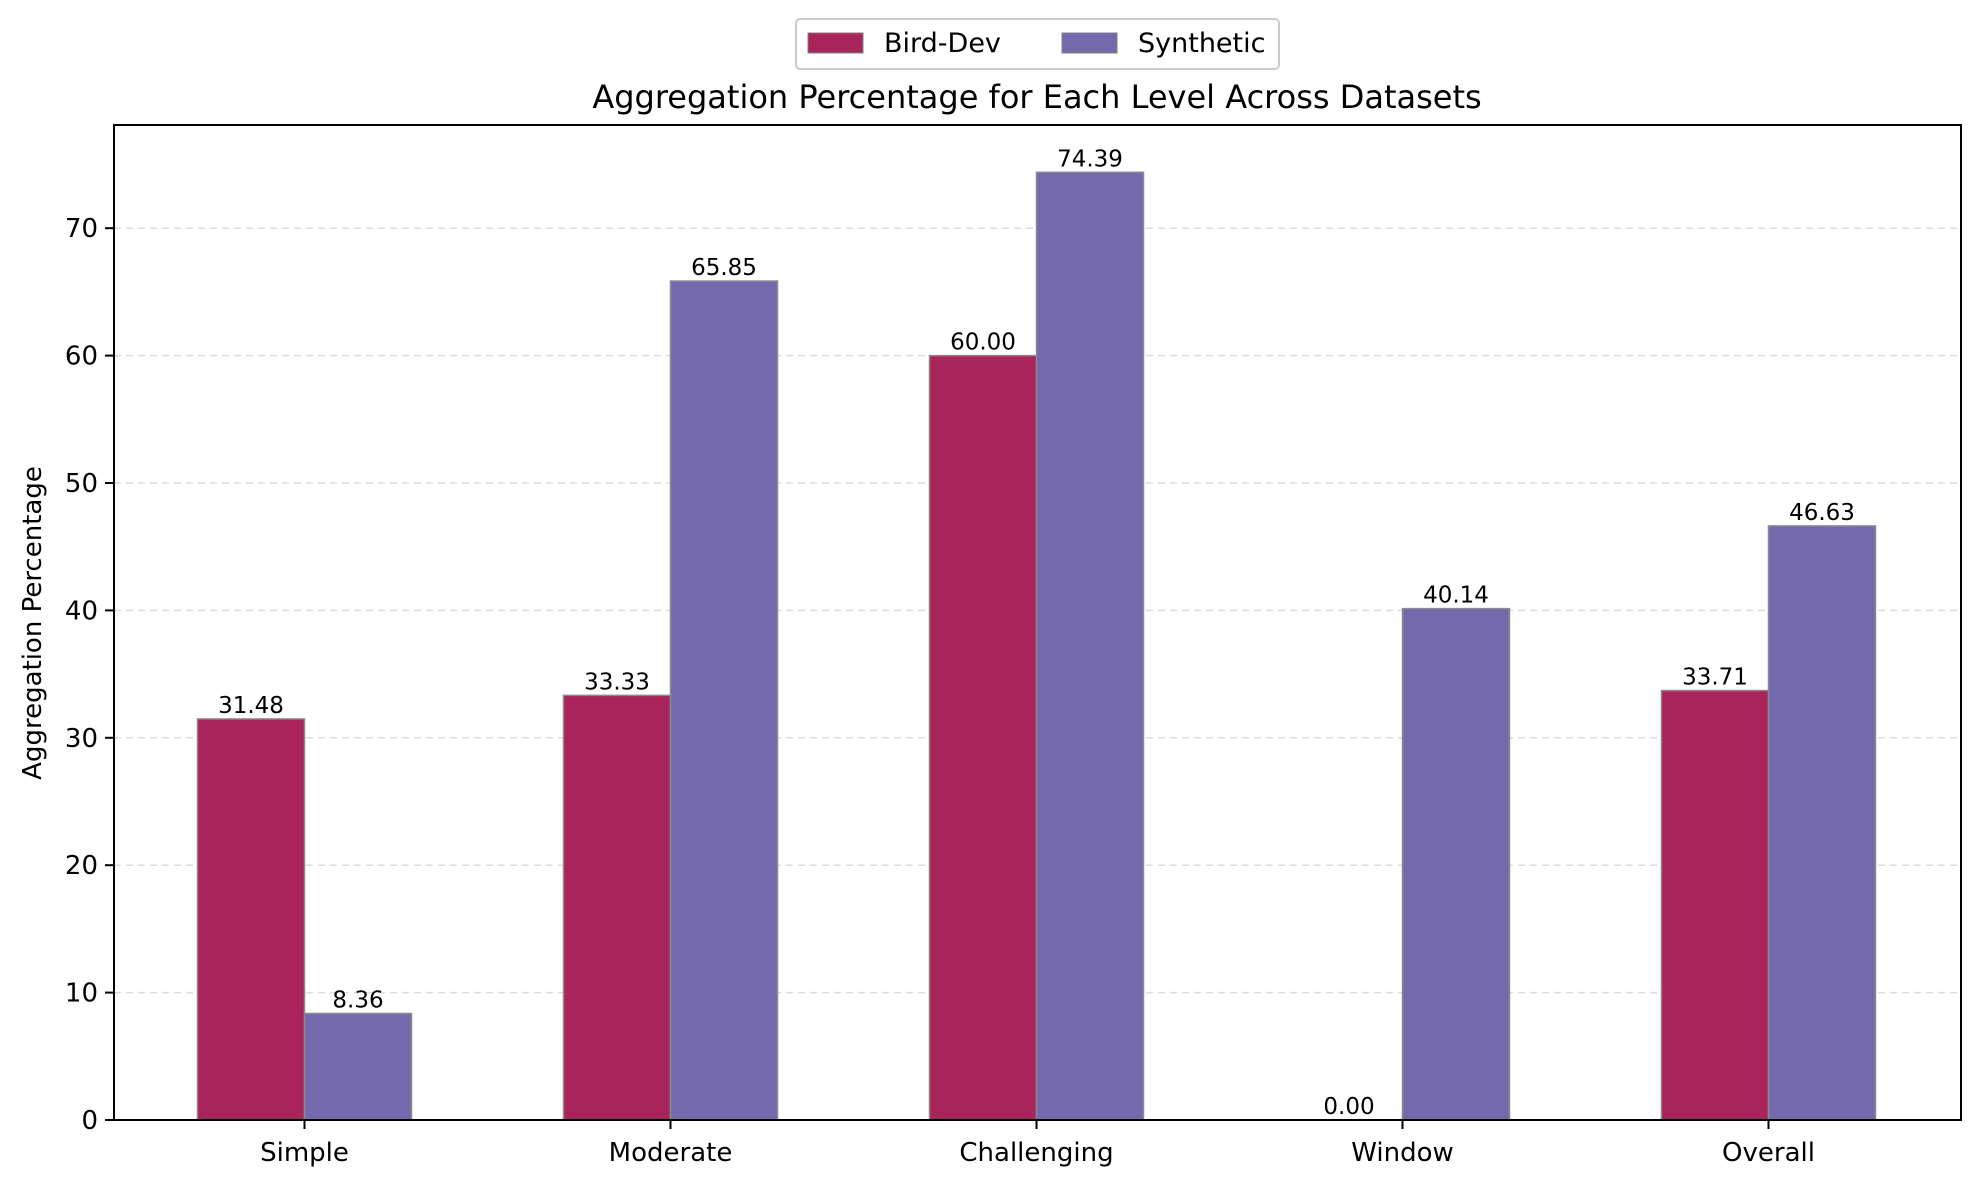 Image resolution: width=1979 pixels, height=1188 pixels. What do you see at coordinates (33, 623) in the screenshot?
I see `y-axis-label: Aggregation Percentage` at bounding box center [33, 623].